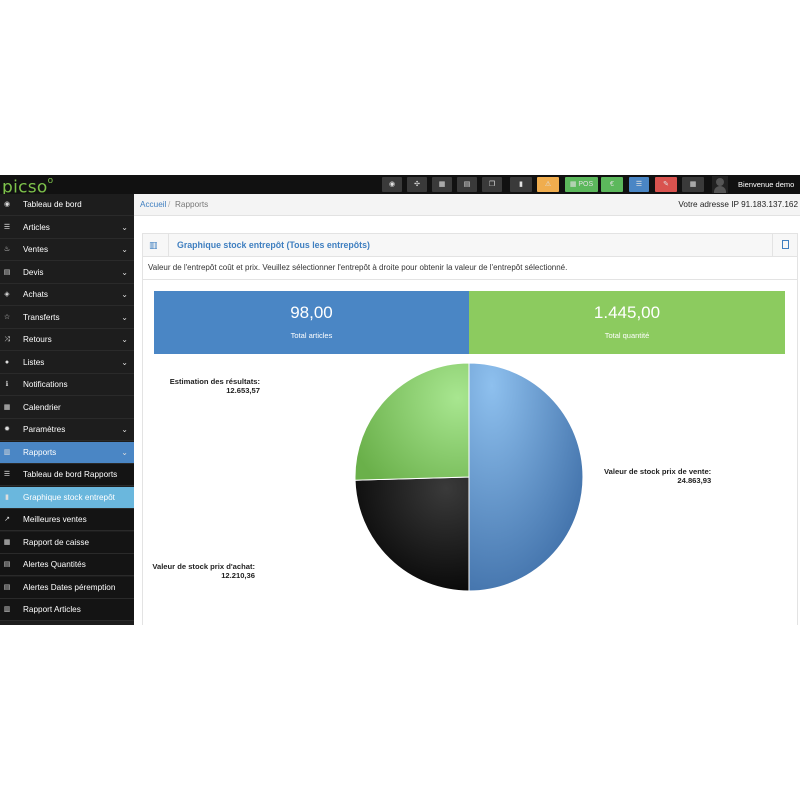  I want to click on calendar-icon: ▤, so click(467, 184).